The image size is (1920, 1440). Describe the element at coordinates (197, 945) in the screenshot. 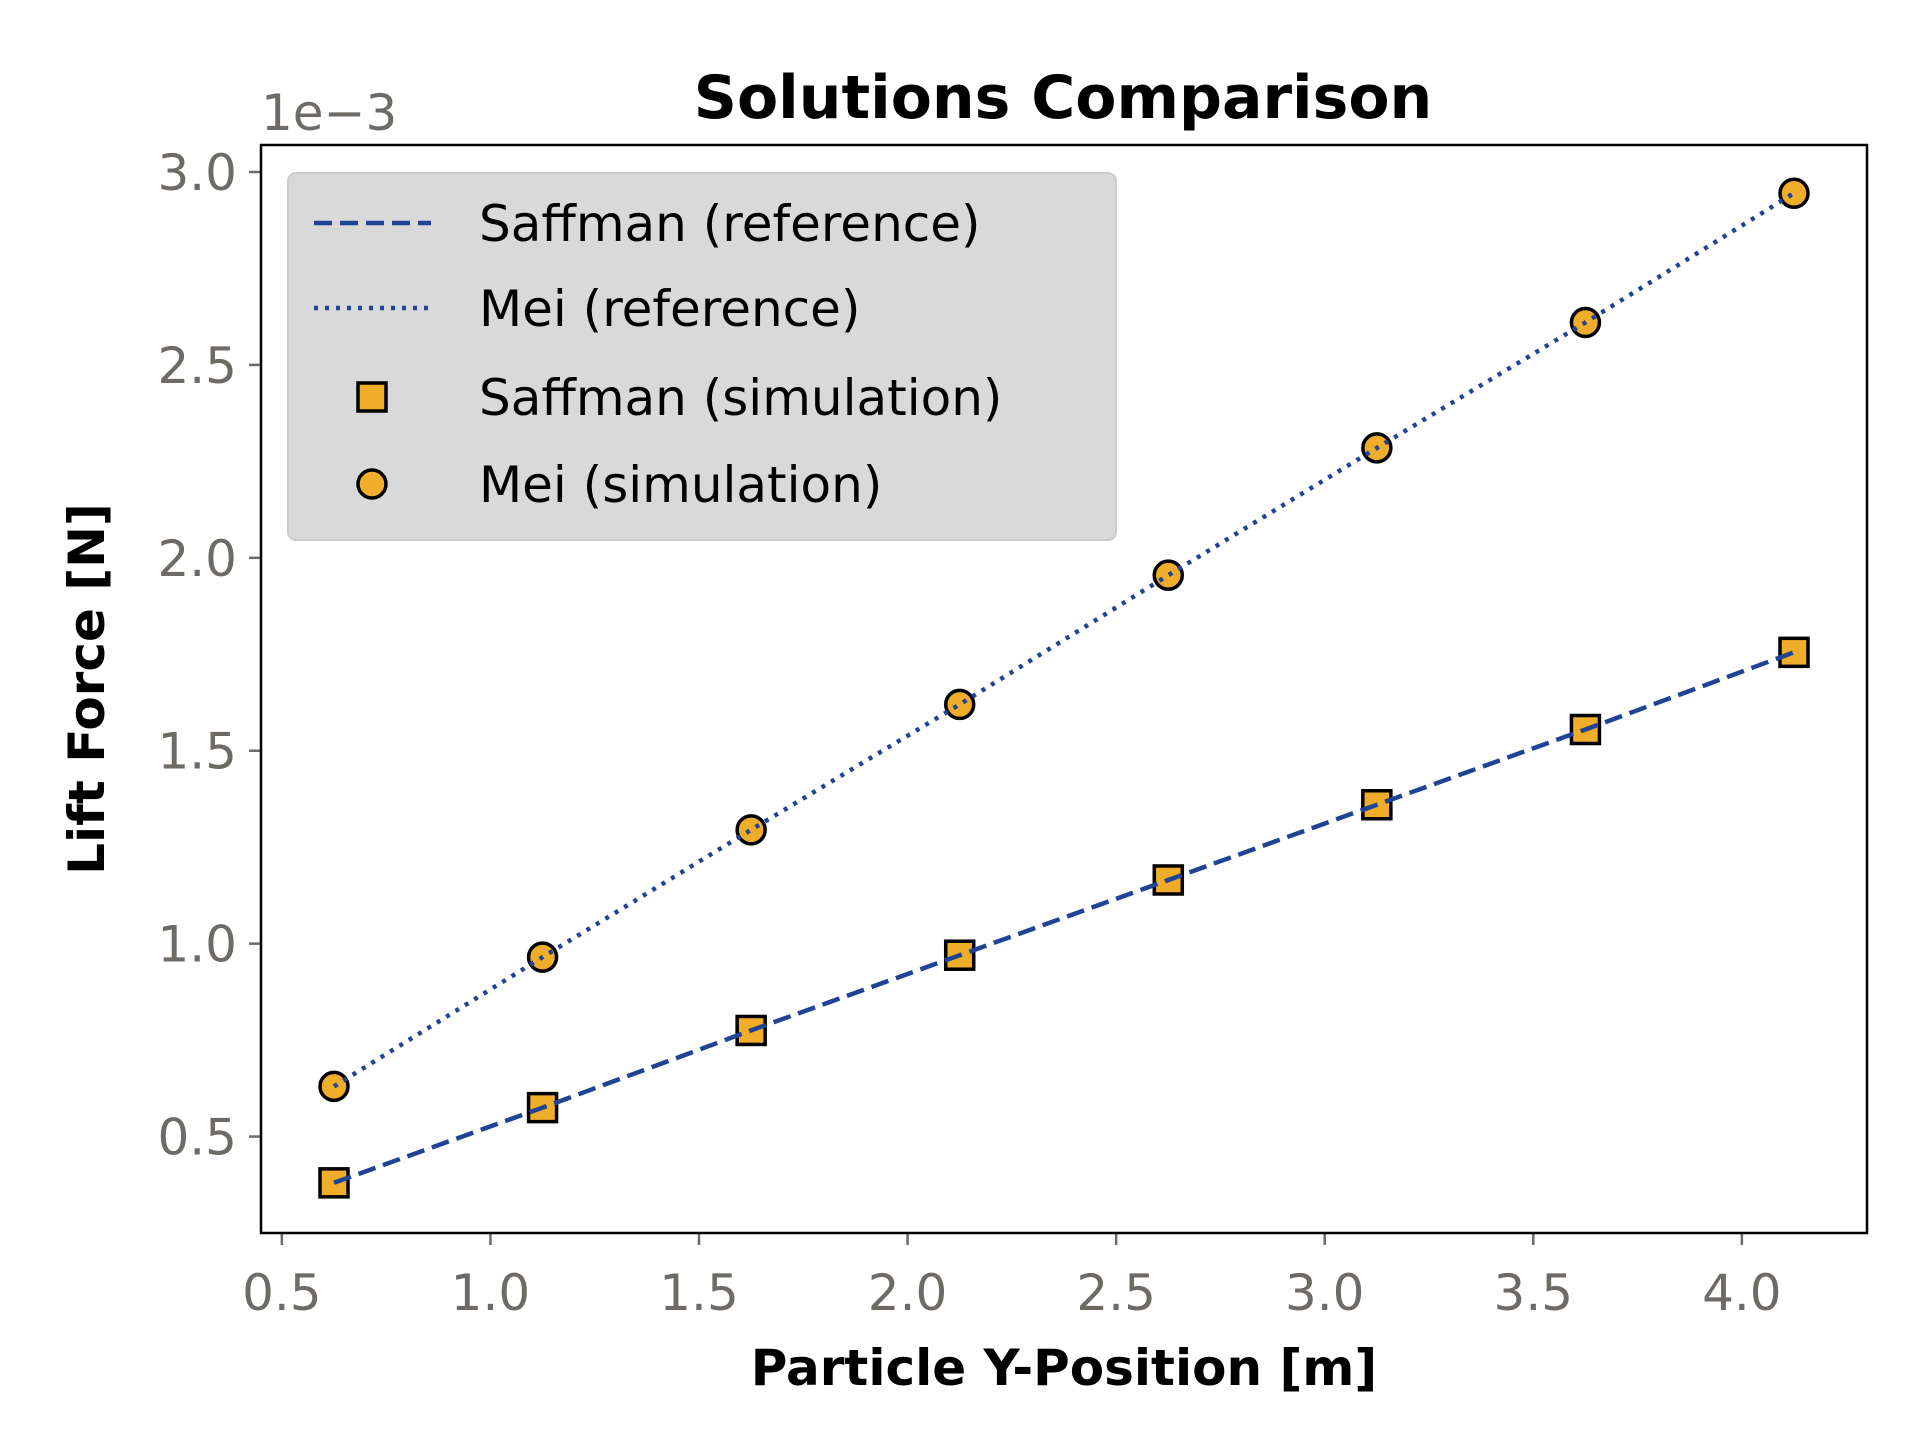

I see `y-tick-label: 1.0` at that location.